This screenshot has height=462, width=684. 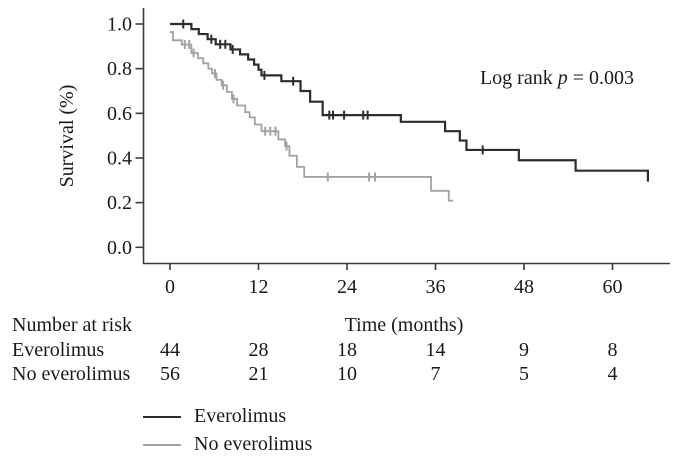 I want to click on y-axis-label: Survival (%), so click(x=67, y=136).